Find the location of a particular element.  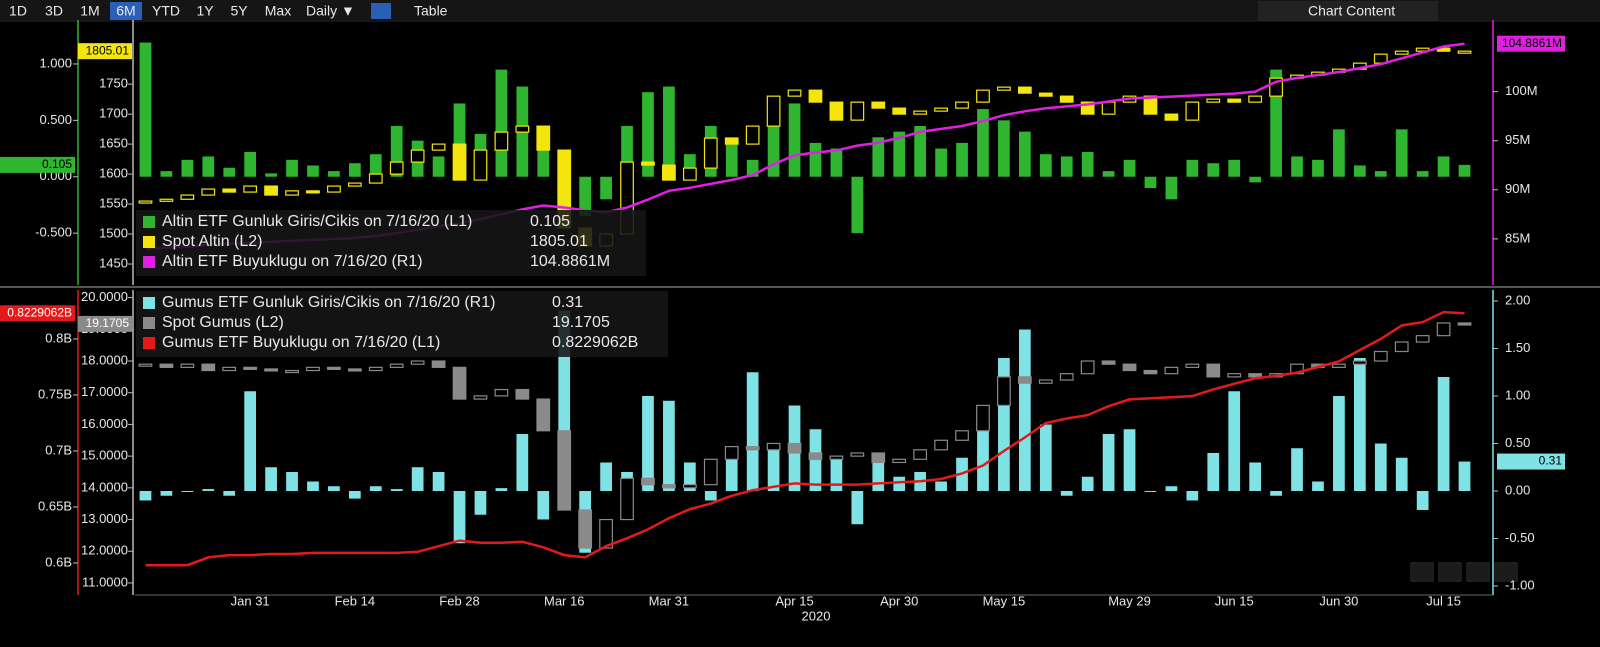

y-tick-label: 95M is located at coordinates (1517, 139).